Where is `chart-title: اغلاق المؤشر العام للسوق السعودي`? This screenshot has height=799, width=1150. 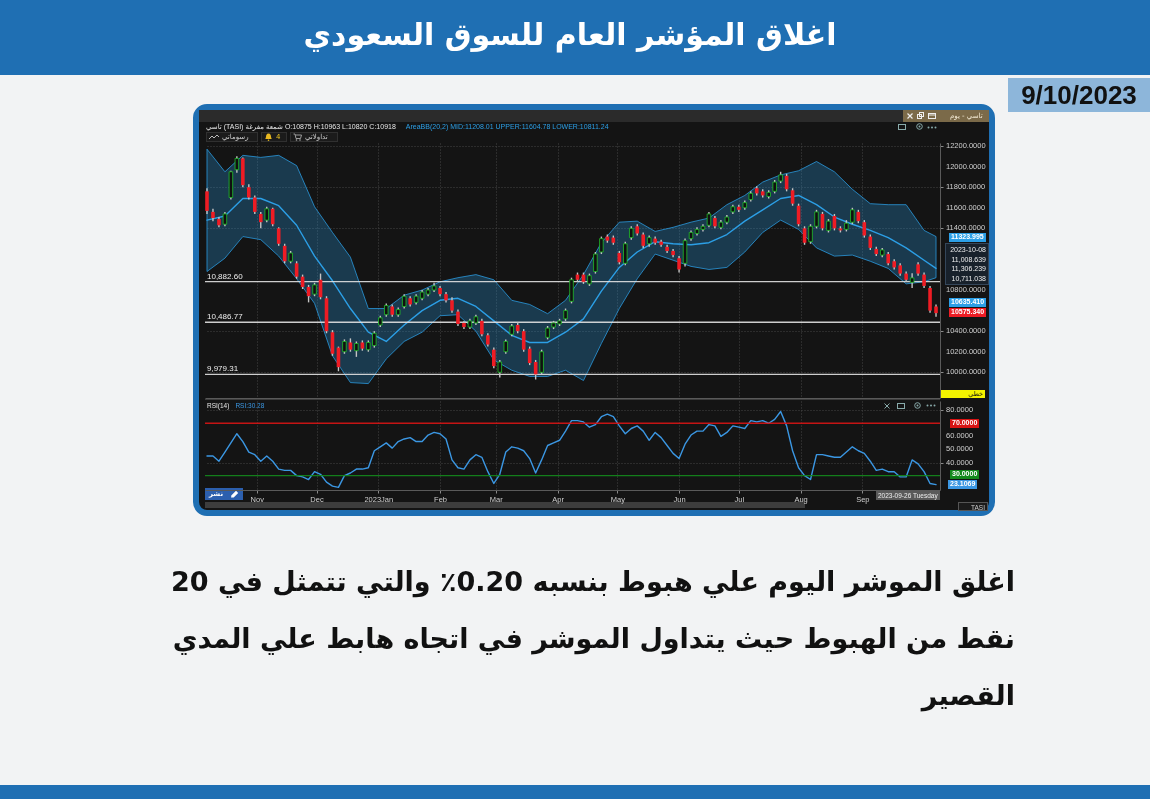
chart-title: اغلاق المؤشر العام للسوق السعودي is located at coordinates (570, 35).